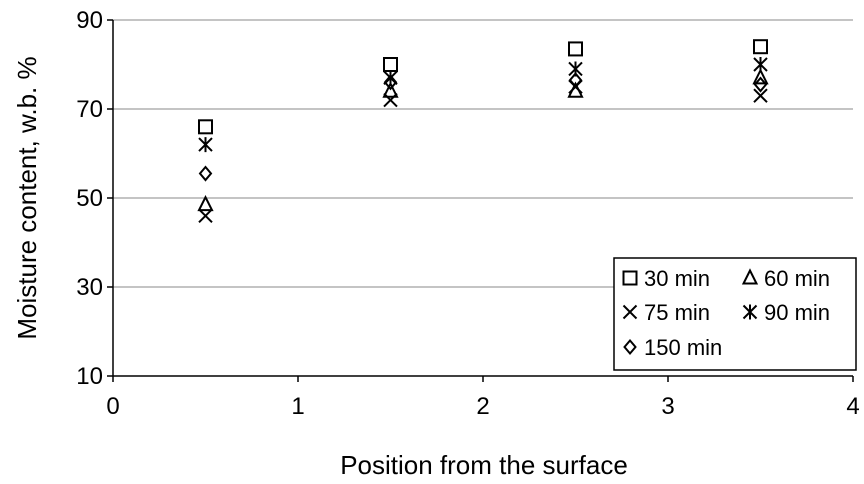 Image resolution: width=864 pixels, height=484 pixels. Describe the element at coordinates (630, 312) in the screenshot. I see `legend-marker-x` at that location.